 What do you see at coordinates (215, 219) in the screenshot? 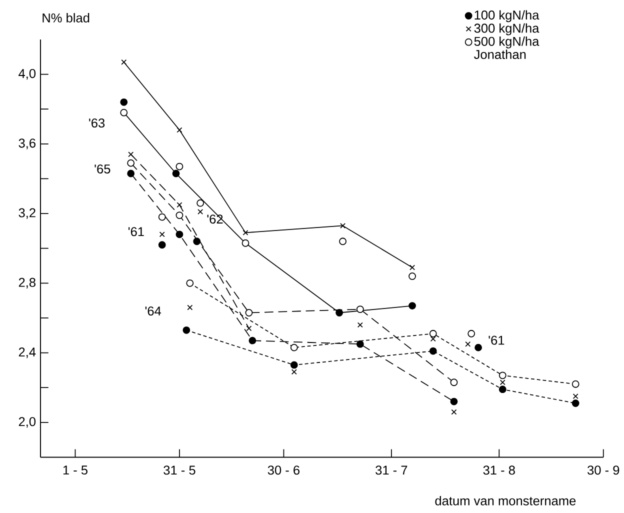
I see `annotation: '62` at bounding box center [215, 219].